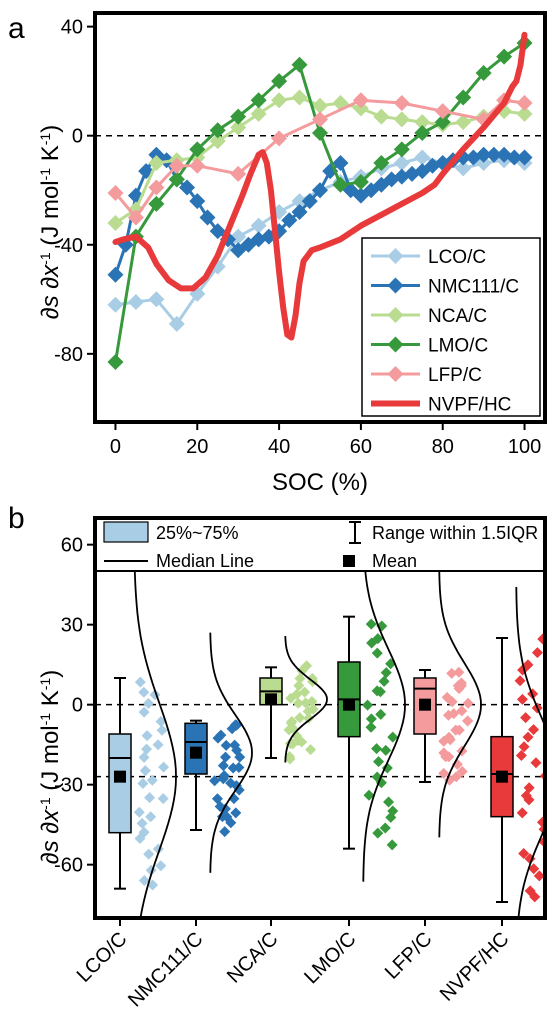  Describe the element at coordinates (197, 533) in the screenshot. I see `legend-box-label: 25%~75%` at that location.